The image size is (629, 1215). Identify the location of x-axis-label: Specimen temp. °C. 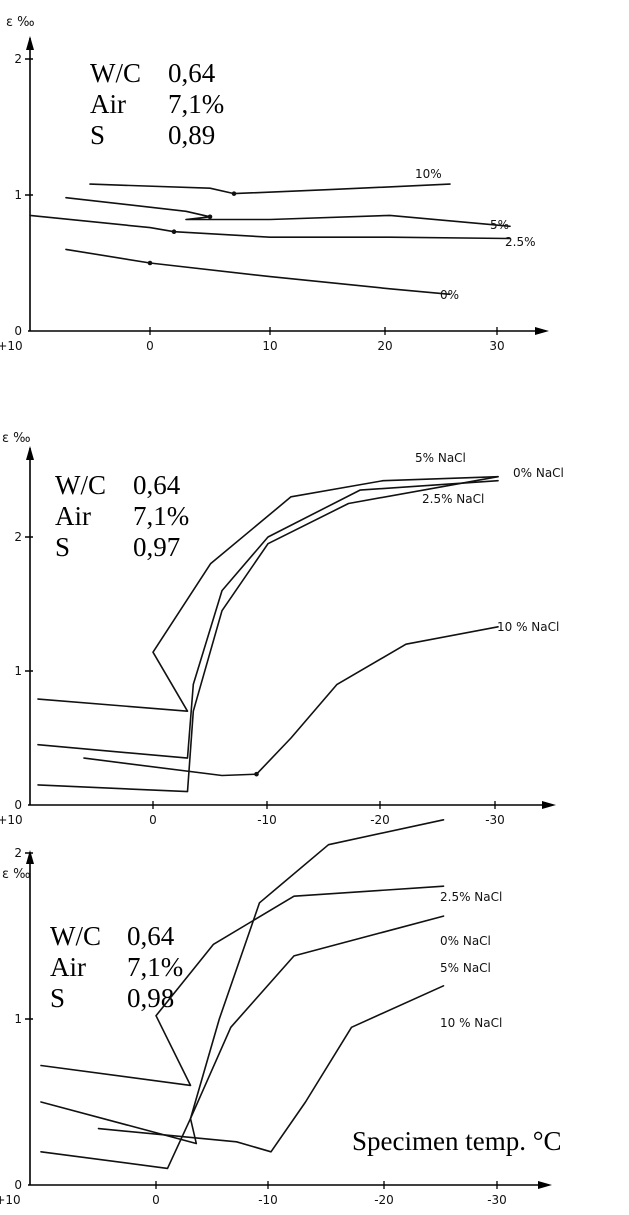
(457, 1141).